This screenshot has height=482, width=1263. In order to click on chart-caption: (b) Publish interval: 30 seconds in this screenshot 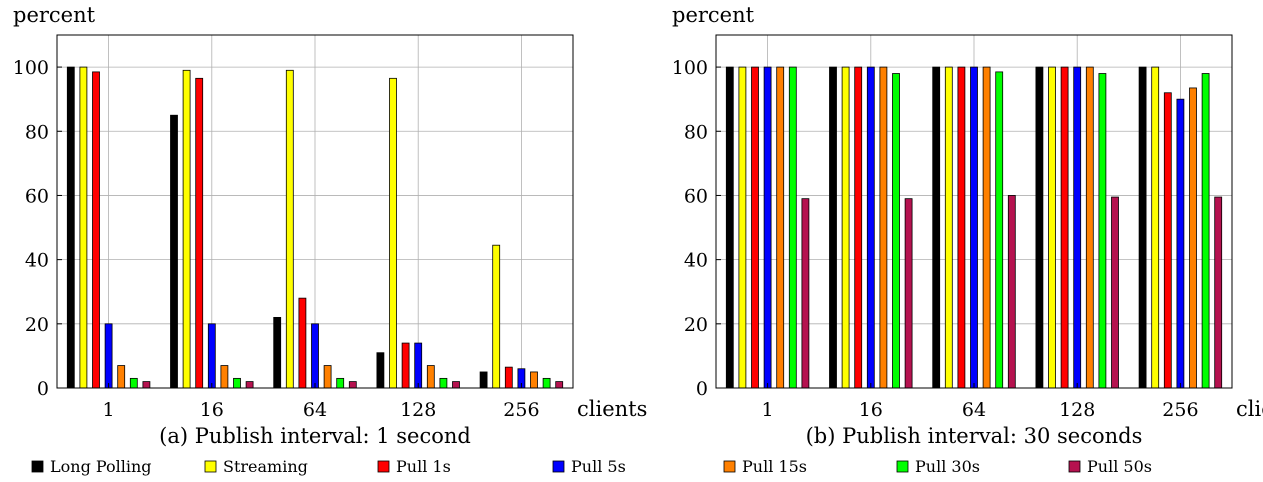, I will do `click(974, 436)`.